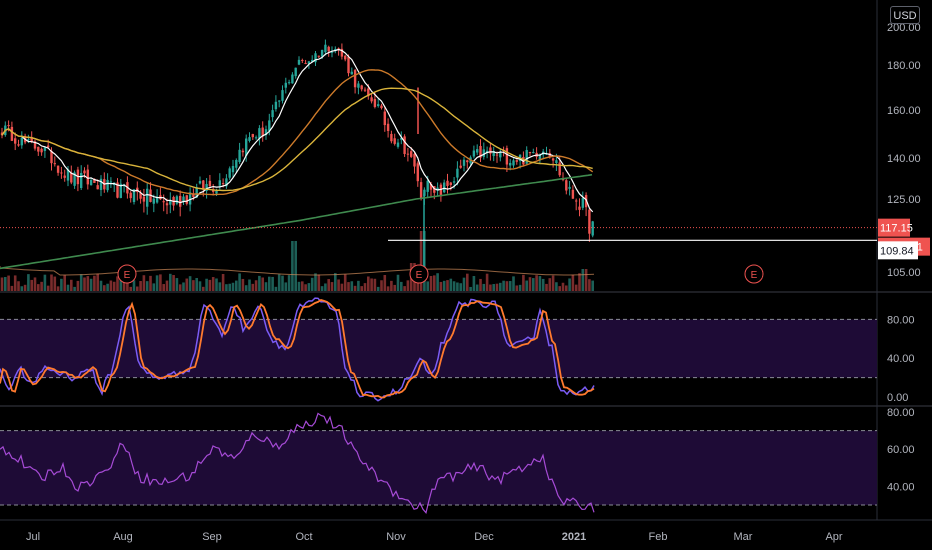 The image size is (932, 550). Describe the element at coordinates (484, 537) in the screenshot. I see `time-tick-label: Dec` at that location.